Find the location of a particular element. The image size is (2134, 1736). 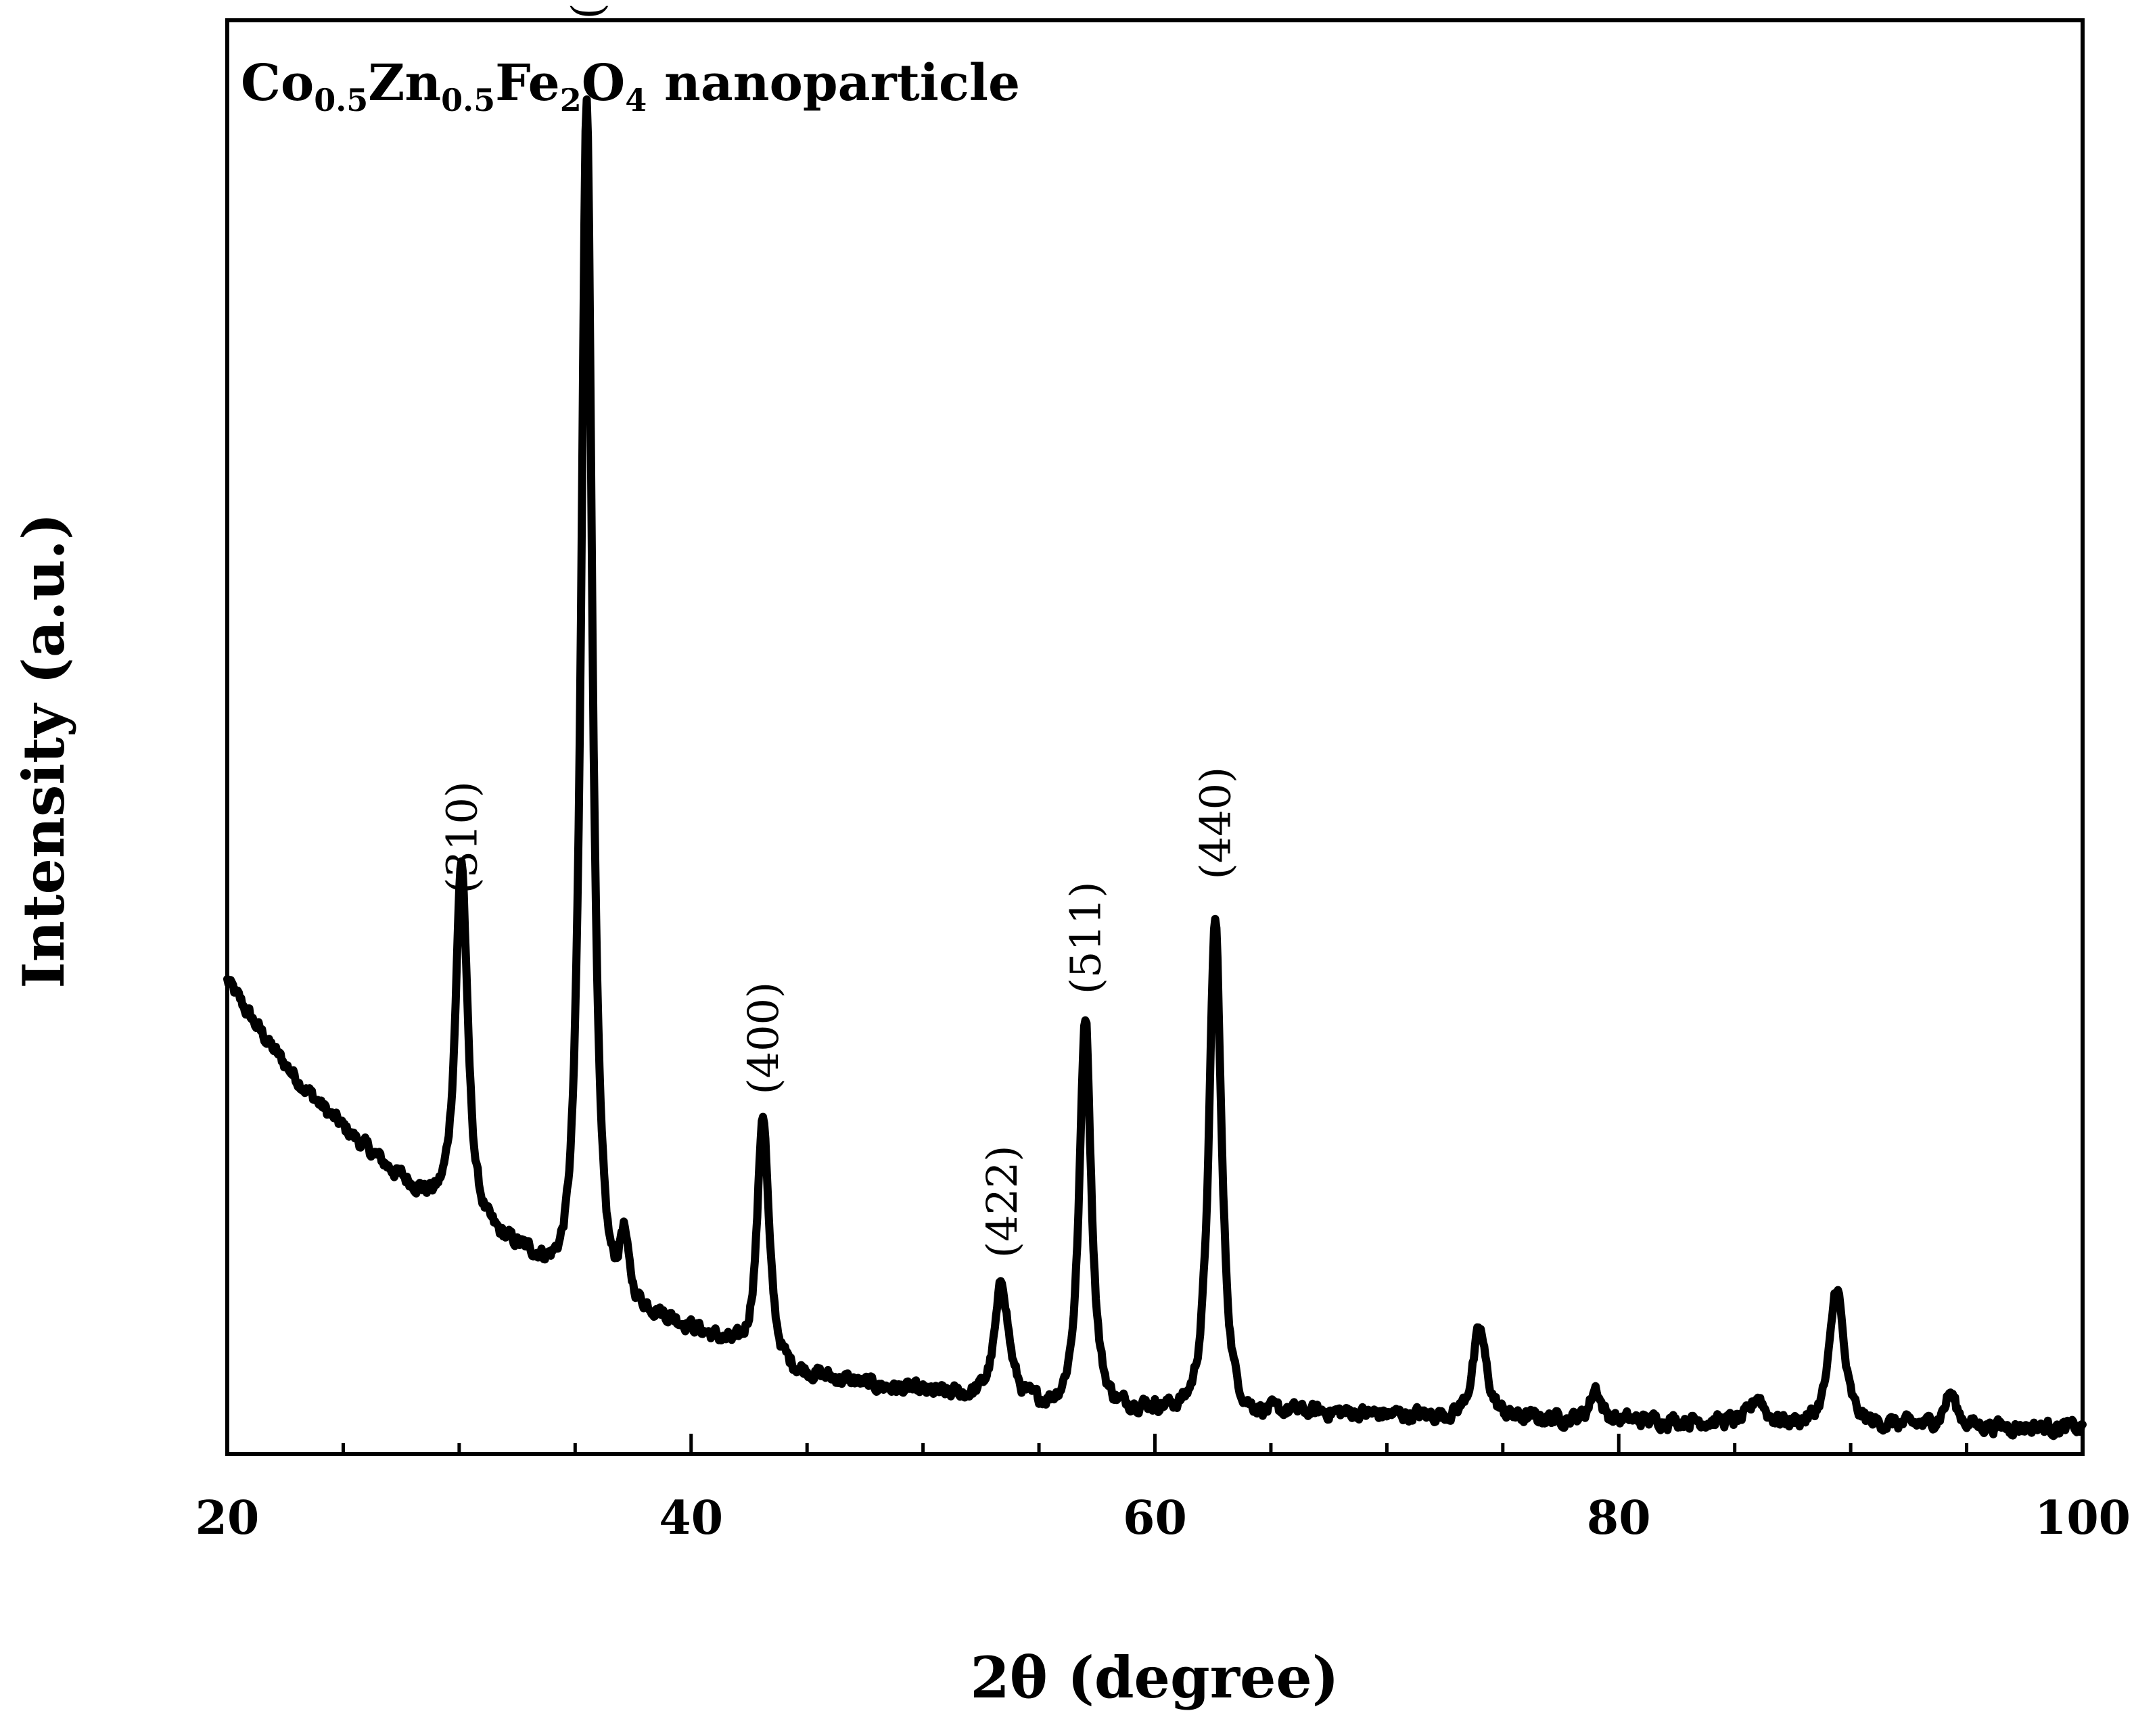

x-tick-label: 80 is located at coordinates (1619, 1518).